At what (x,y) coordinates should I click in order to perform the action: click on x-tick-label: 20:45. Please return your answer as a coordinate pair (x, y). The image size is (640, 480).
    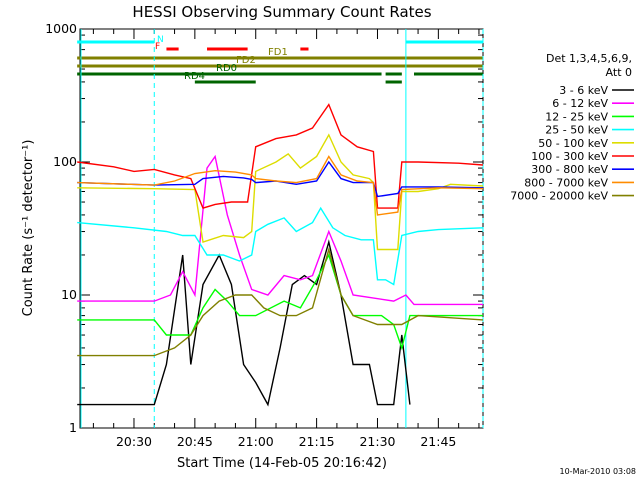
    Looking at the image, I should click on (195, 441).